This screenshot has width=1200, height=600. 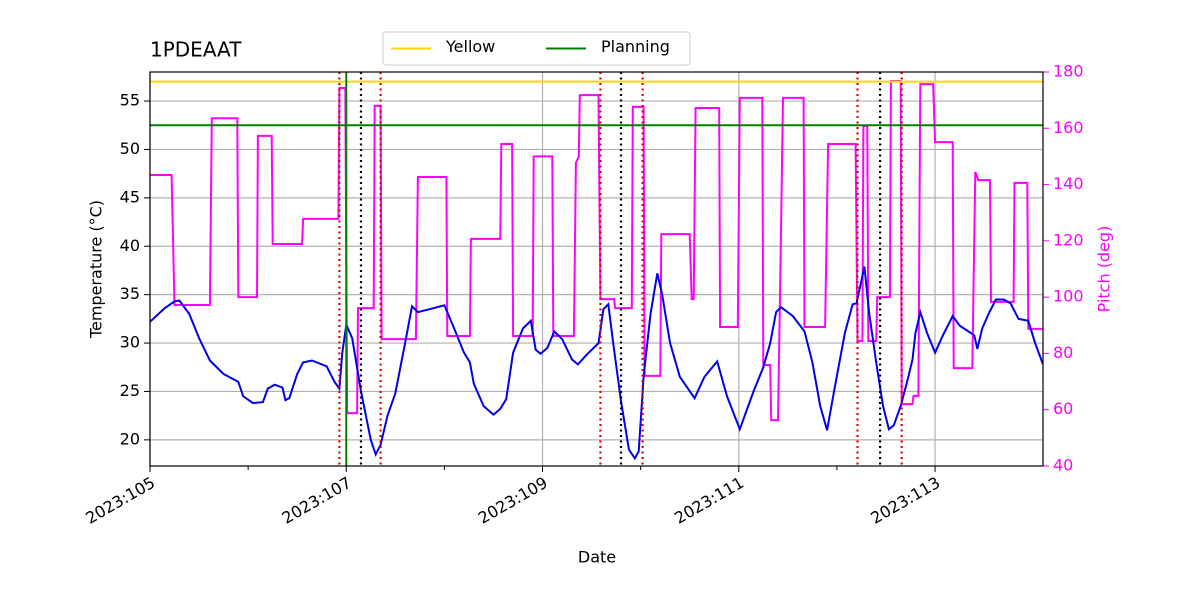 I want to click on y2-tick-label: 160, so click(x=1068, y=127).